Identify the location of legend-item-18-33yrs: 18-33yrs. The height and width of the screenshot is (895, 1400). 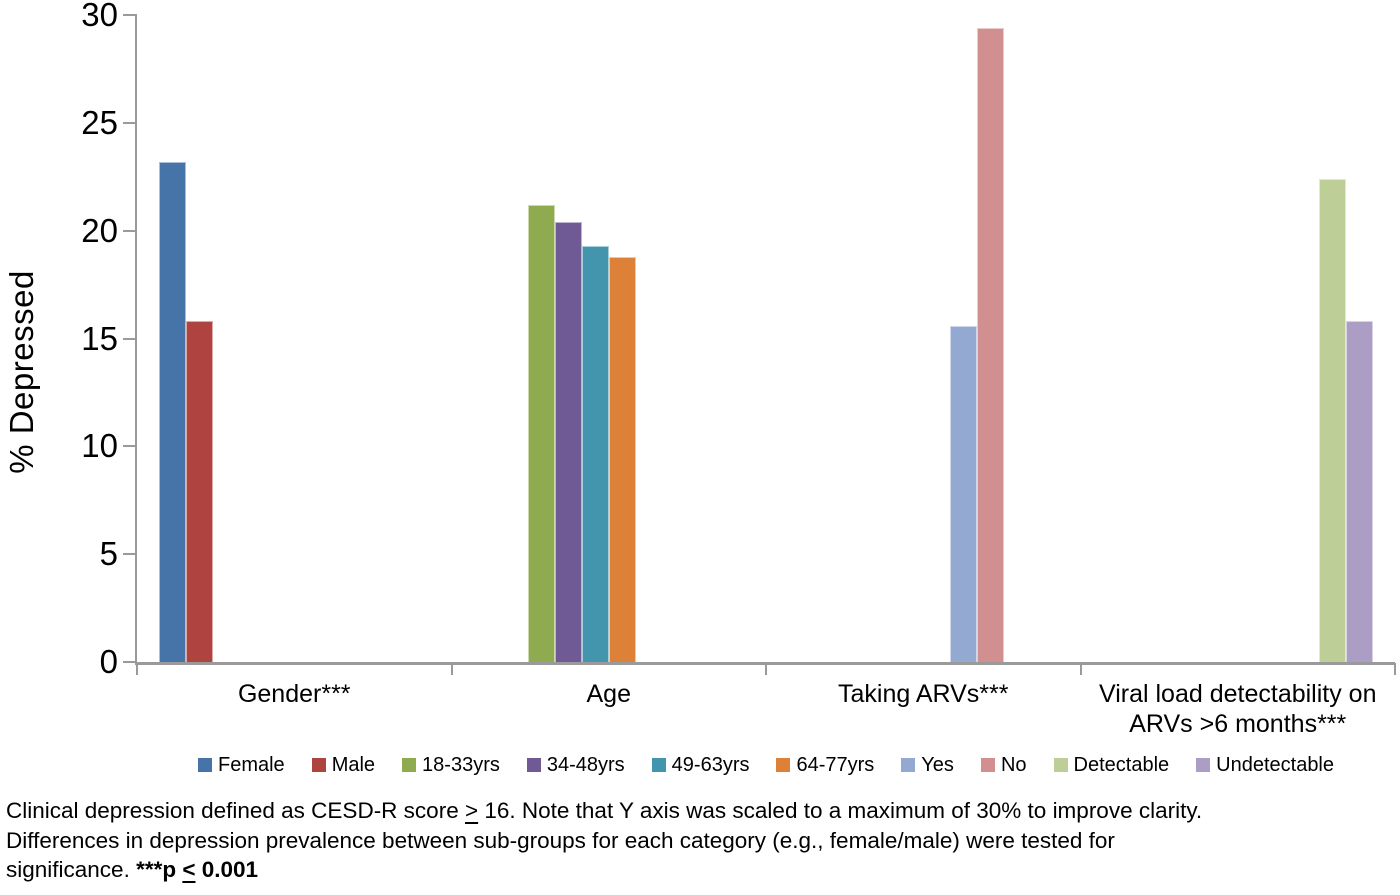
(451, 765).